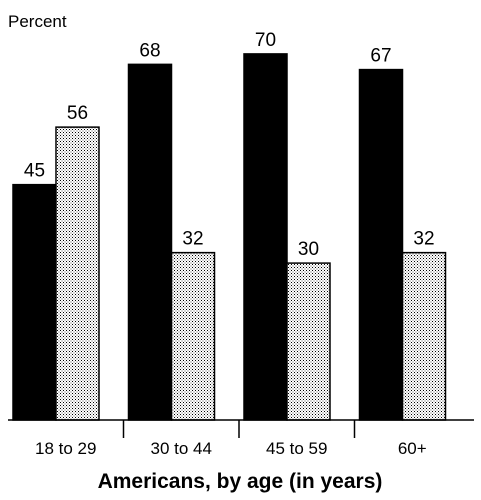 The height and width of the screenshot is (500, 481). Describe the element at coordinates (308, 249) in the screenshot. I see `data-label: 30` at that location.